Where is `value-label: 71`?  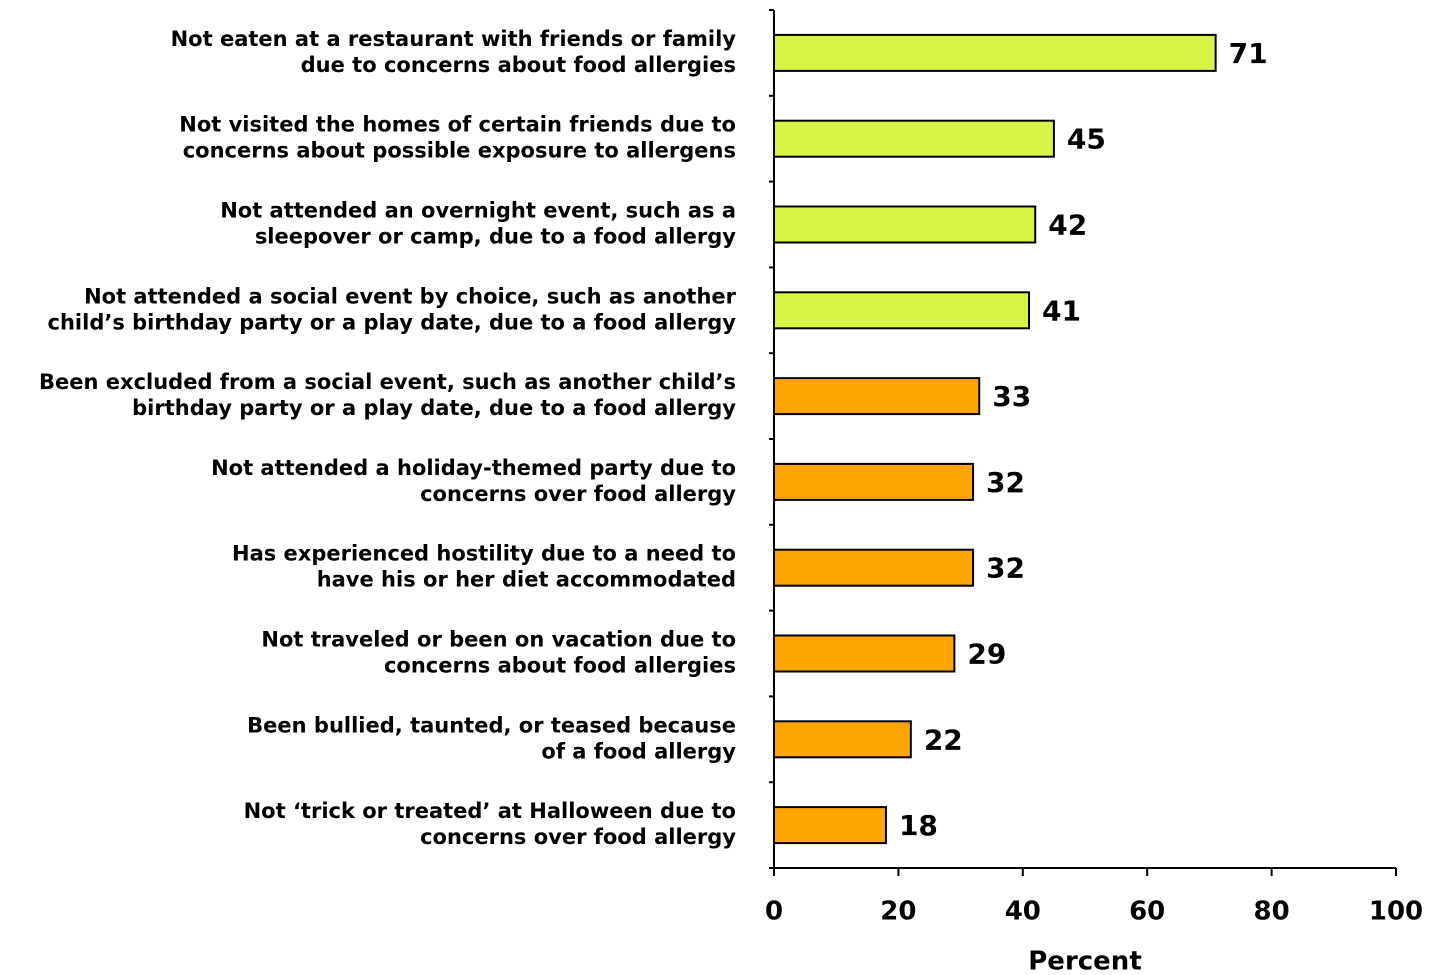 value-label: 71 is located at coordinates (1248, 53).